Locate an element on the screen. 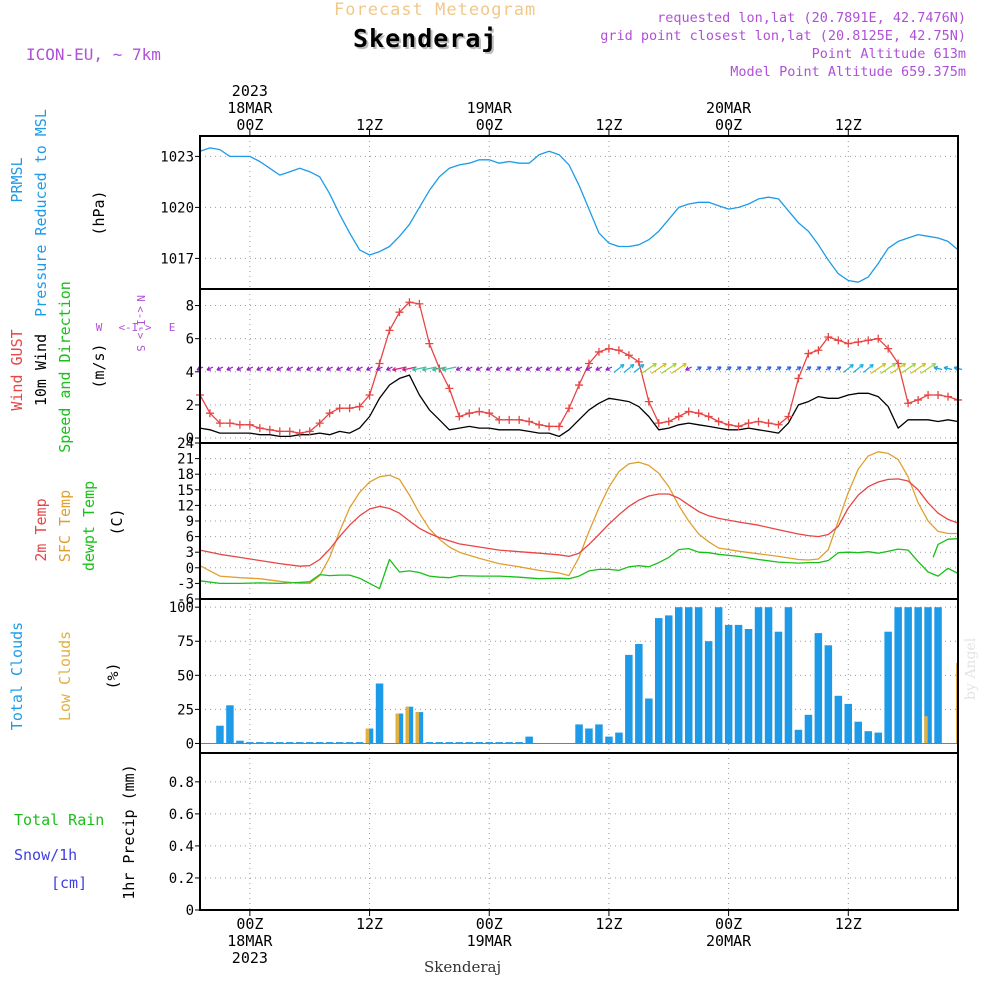 This screenshot has width=1000, height=1000. pressure-tick-label: 1017 is located at coordinates (177, 259).